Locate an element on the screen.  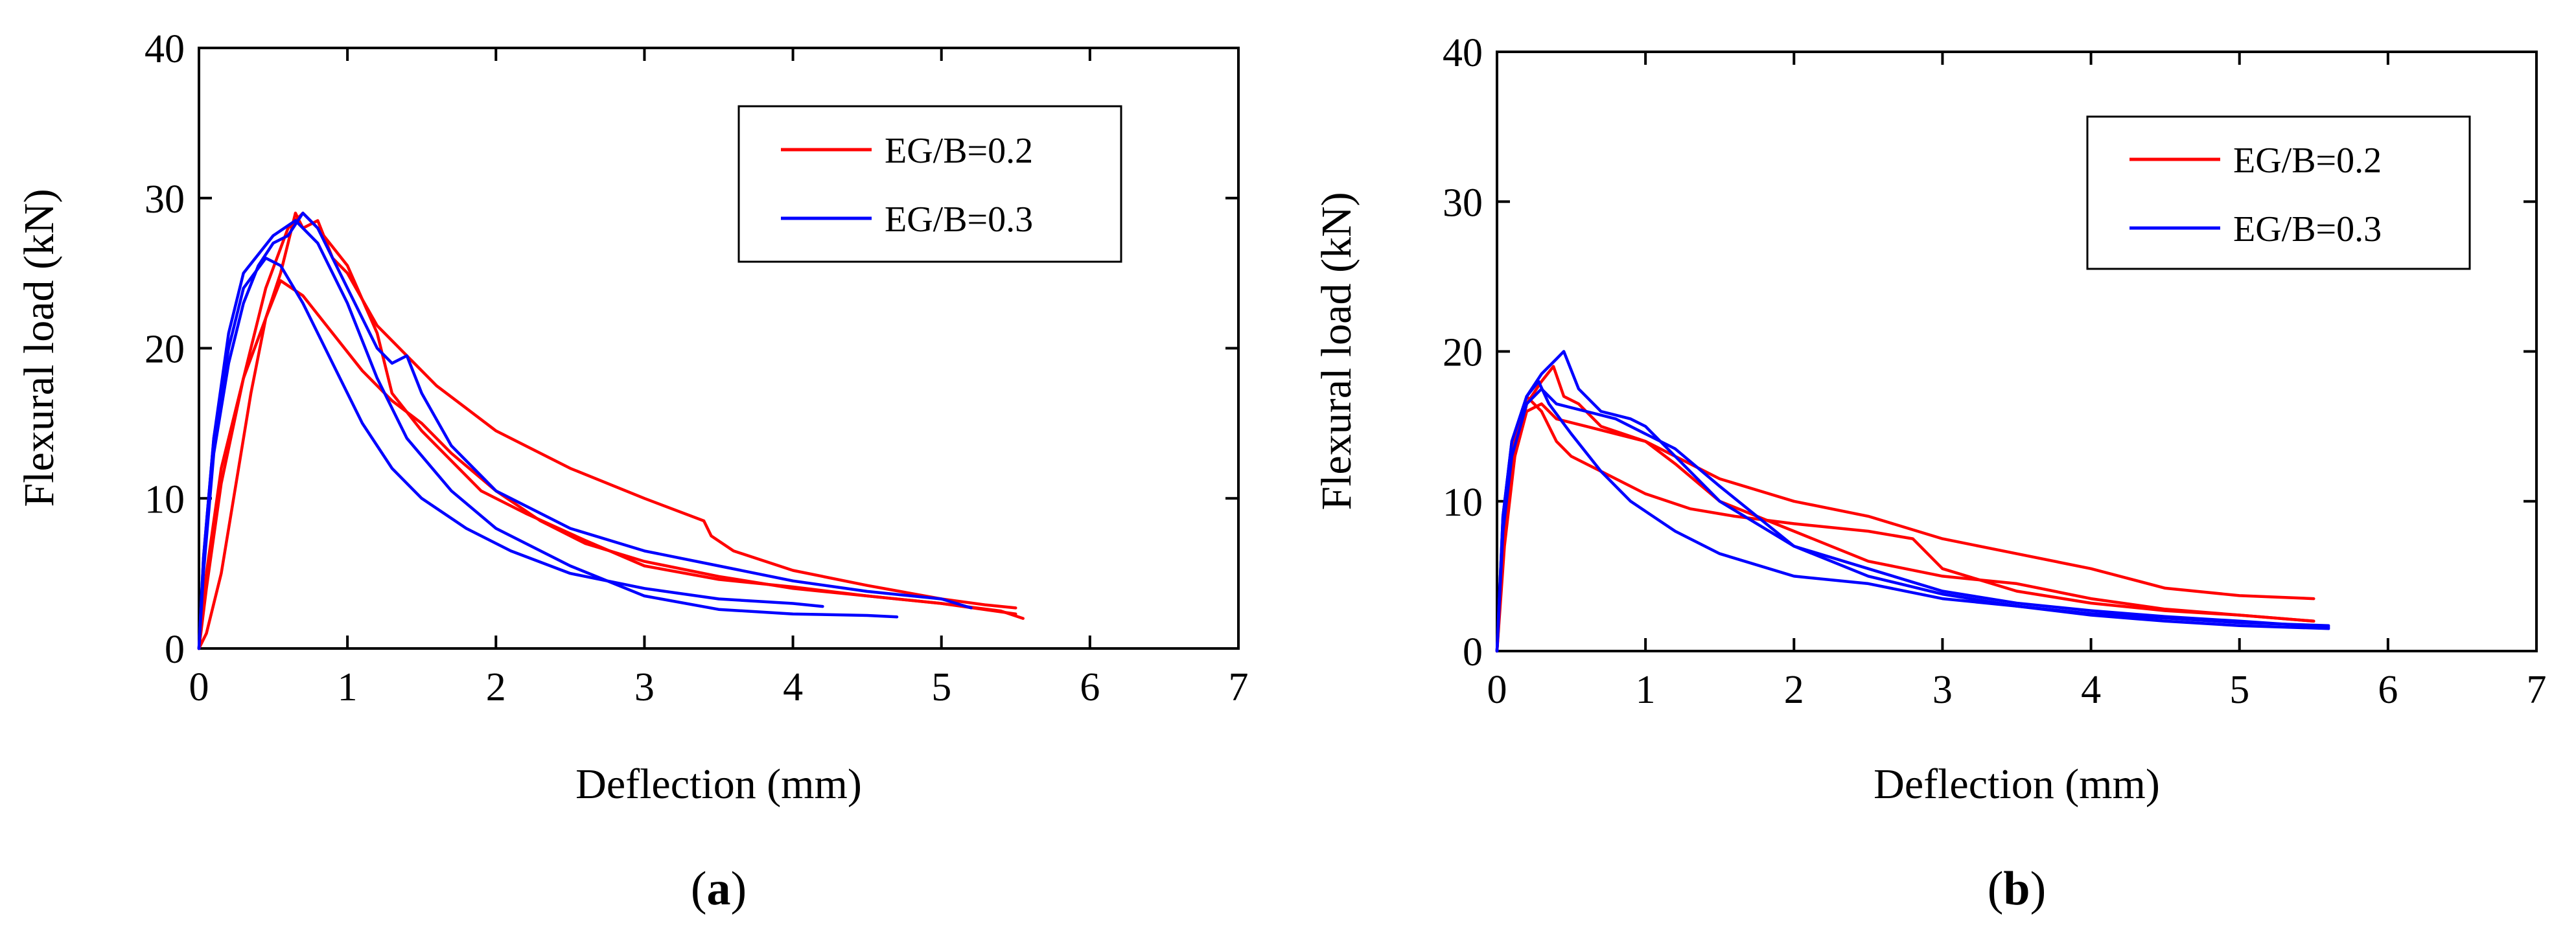
y-tick-labels-b: 0 10 20 30 40 is located at coordinates (1463, 352).